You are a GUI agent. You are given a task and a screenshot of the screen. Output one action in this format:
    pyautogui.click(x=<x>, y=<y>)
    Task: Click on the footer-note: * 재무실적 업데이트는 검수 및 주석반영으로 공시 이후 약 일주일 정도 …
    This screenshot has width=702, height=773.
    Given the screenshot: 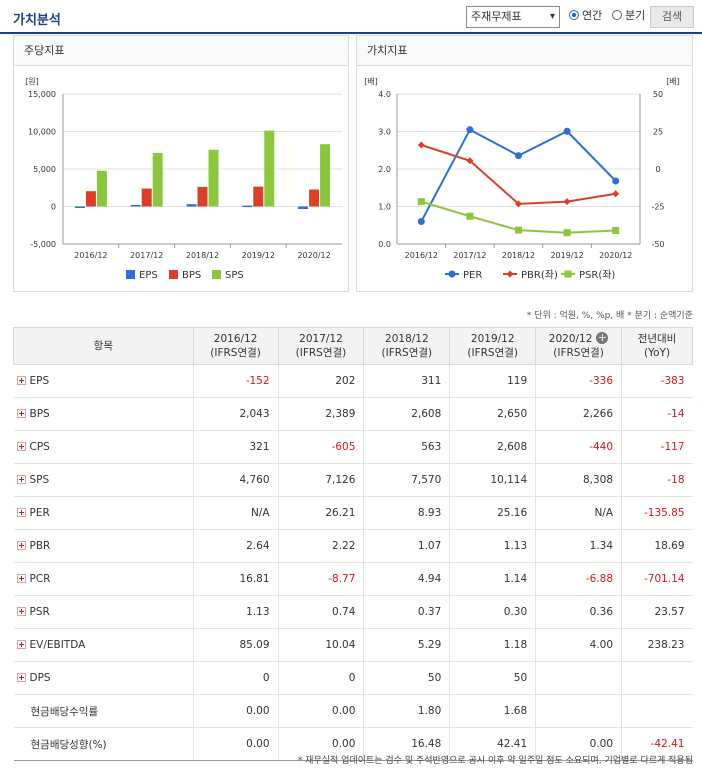 What is the action you would take?
    pyautogui.click(x=495, y=761)
    